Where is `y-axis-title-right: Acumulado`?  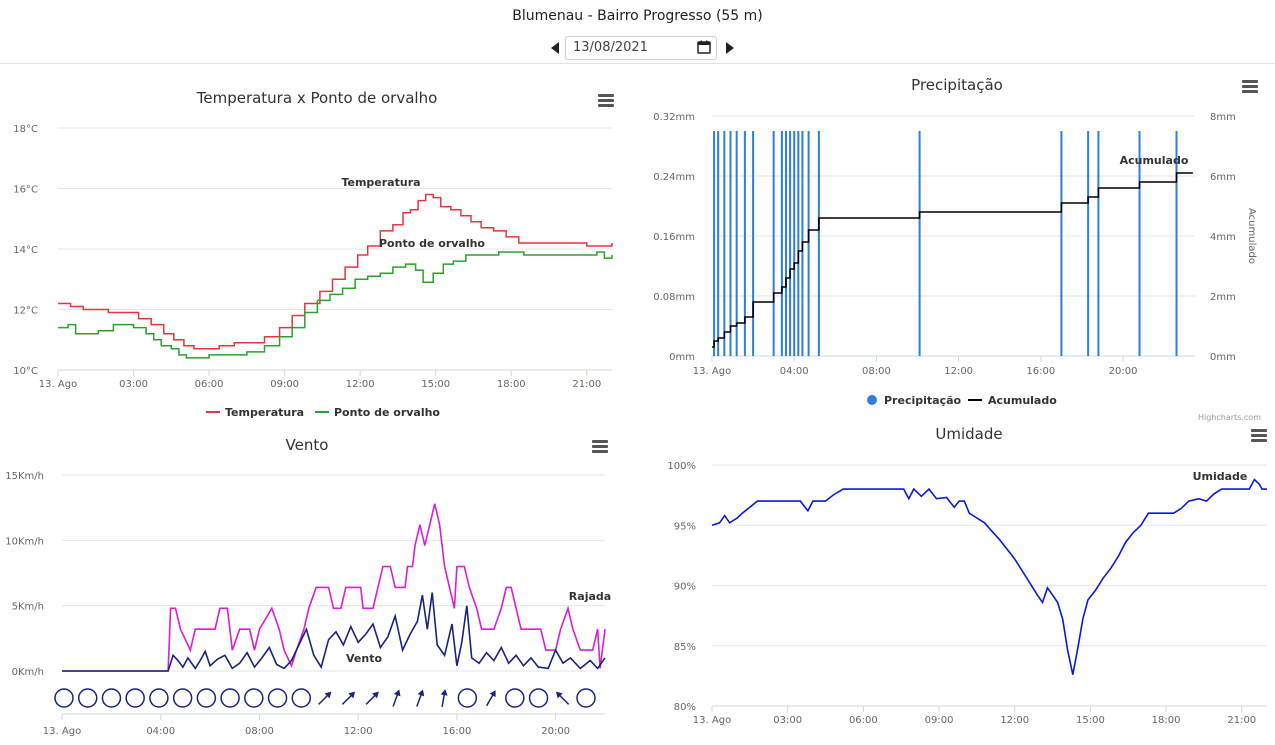 y-axis-title-right: Acumulado is located at coordinates (1251, 236).